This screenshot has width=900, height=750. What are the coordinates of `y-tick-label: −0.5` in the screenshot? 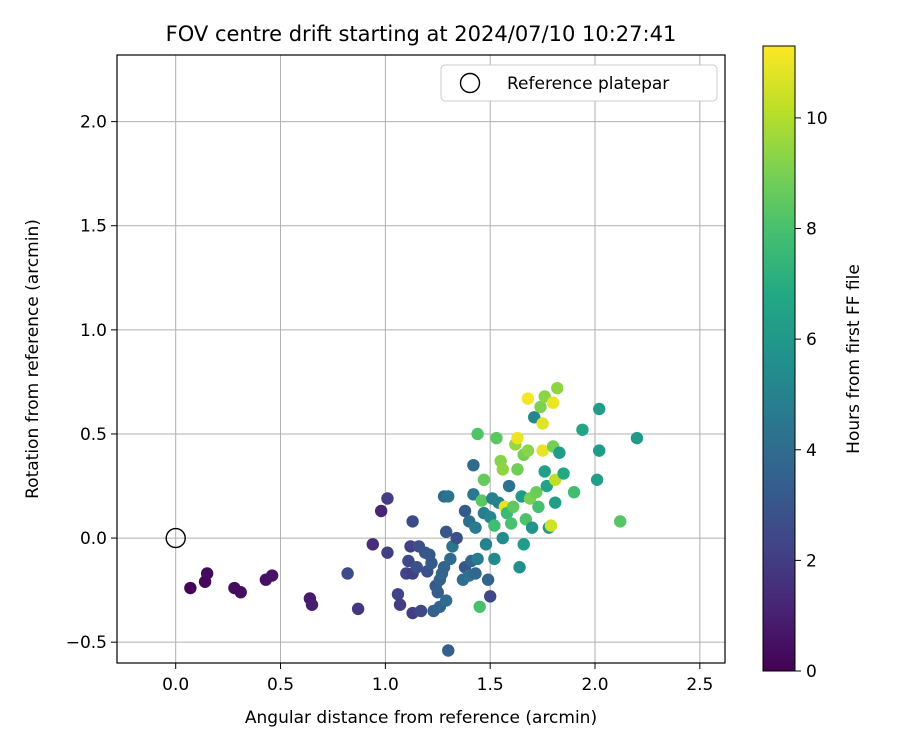 It's located at (86, 643).